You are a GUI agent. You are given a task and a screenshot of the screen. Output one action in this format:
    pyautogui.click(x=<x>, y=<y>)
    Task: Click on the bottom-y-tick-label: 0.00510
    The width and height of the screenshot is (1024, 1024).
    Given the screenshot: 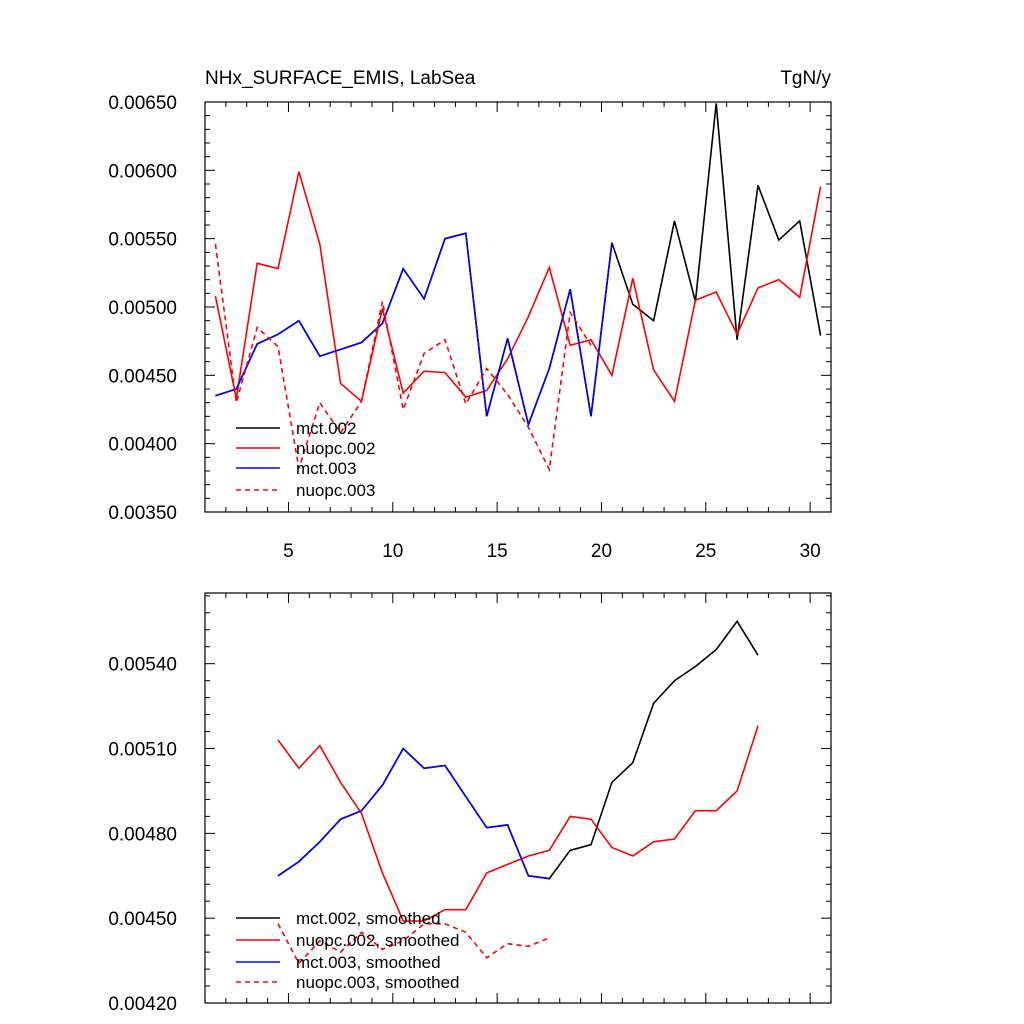 What is the action you would take?
    pyautogui.click(x=142, y=750)
    